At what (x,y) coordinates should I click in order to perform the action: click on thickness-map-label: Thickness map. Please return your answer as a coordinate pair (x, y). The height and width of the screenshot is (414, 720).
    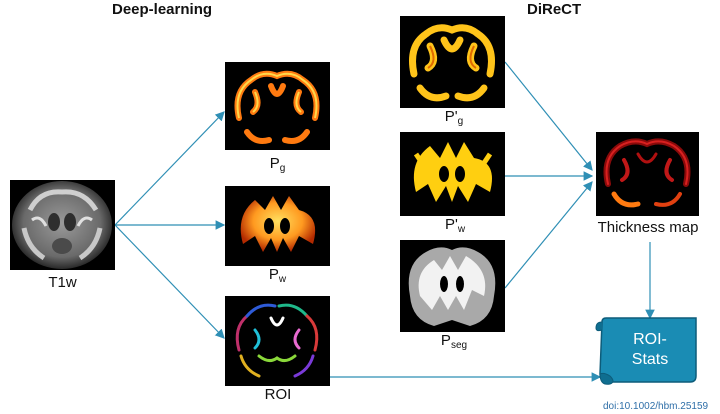
    Looking at the image, I should click on (648, 227).